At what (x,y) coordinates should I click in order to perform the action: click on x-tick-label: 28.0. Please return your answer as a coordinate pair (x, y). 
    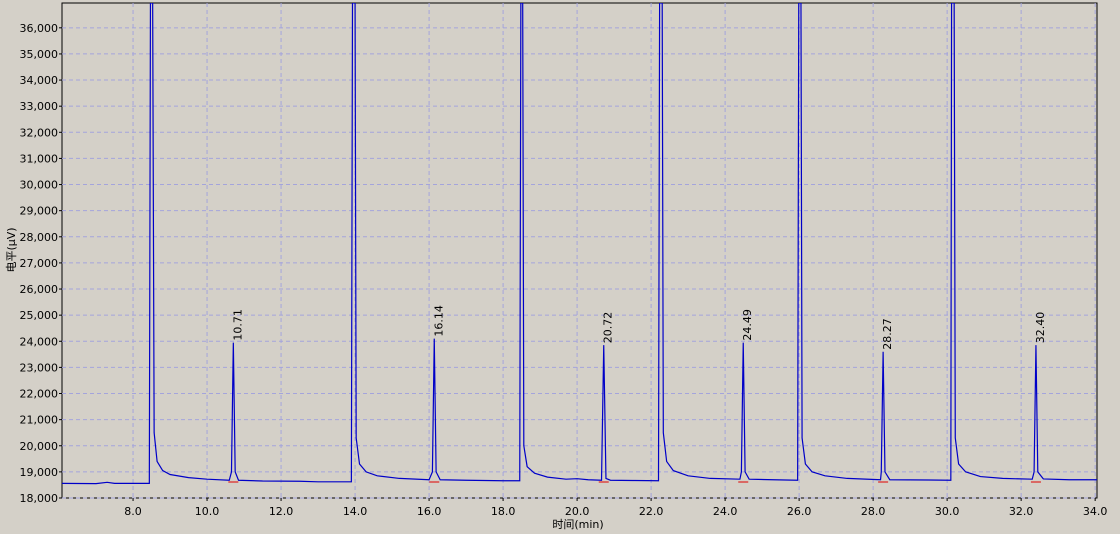
    Looking at the image, I should click on (873, 511).